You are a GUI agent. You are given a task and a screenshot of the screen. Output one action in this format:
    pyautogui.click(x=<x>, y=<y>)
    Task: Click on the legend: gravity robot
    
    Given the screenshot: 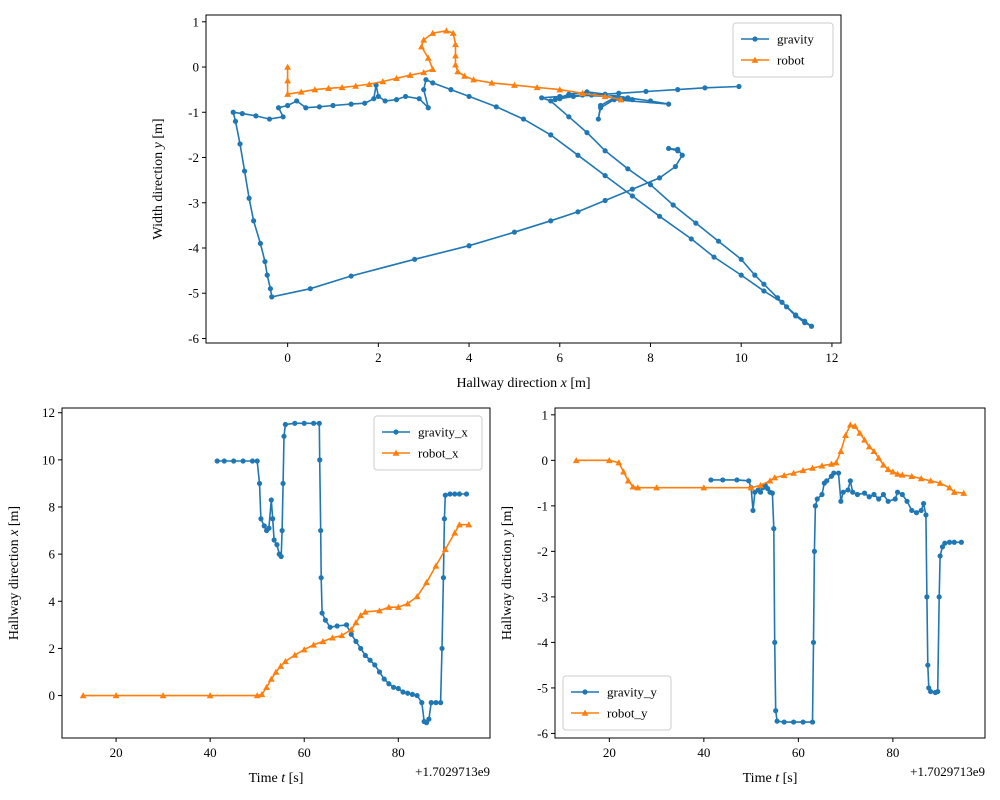 What is the action you would take?
    pyautogui.click(x=783, y=50)
    